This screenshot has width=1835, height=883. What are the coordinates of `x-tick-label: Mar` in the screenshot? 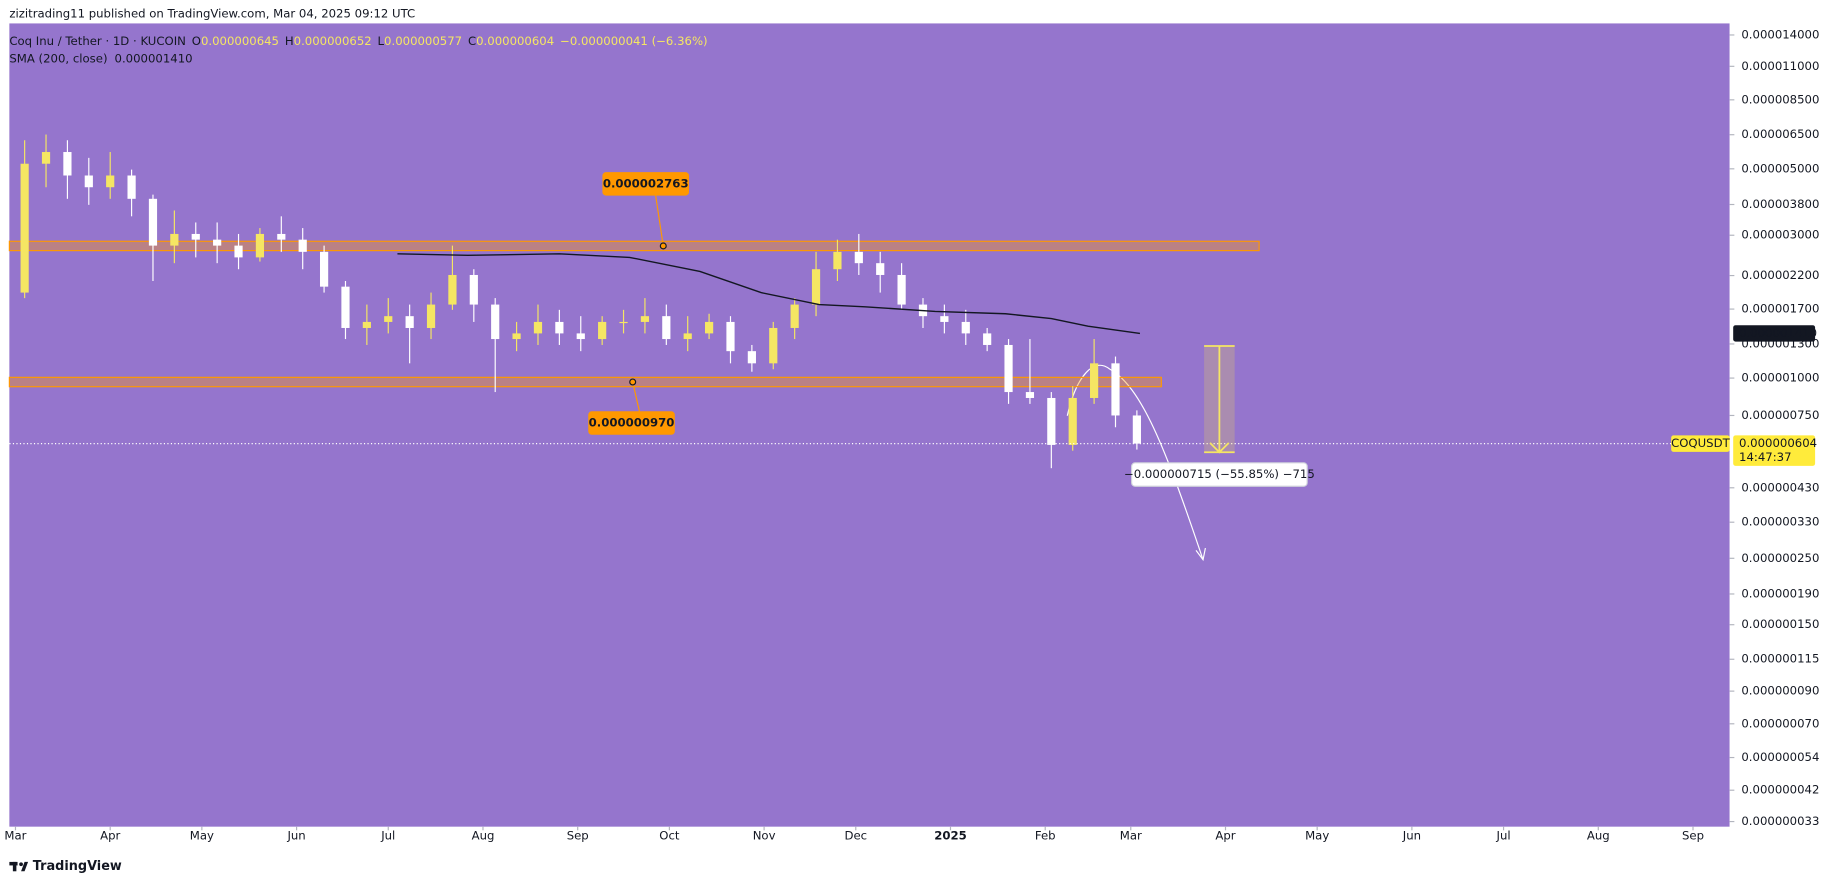 It's located at (1131, 836).